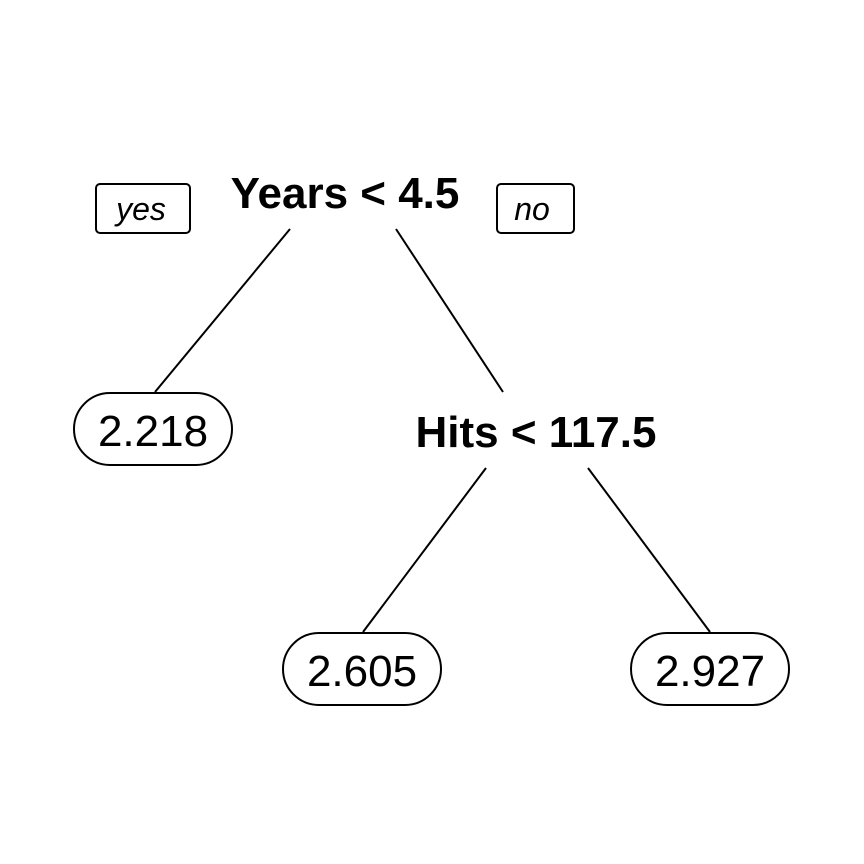 This screenshot has height=864, width=864. I want to click on yes-label: yes, so click(140, 209).